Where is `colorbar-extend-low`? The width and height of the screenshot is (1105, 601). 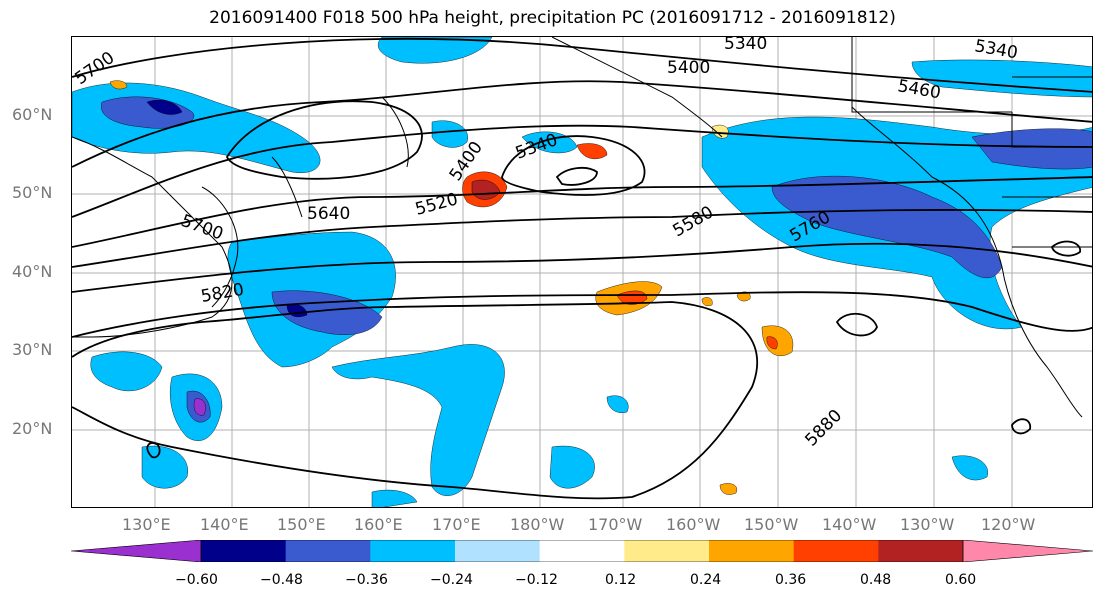 colorbar-extend-low is located at coordinates (136, 551).